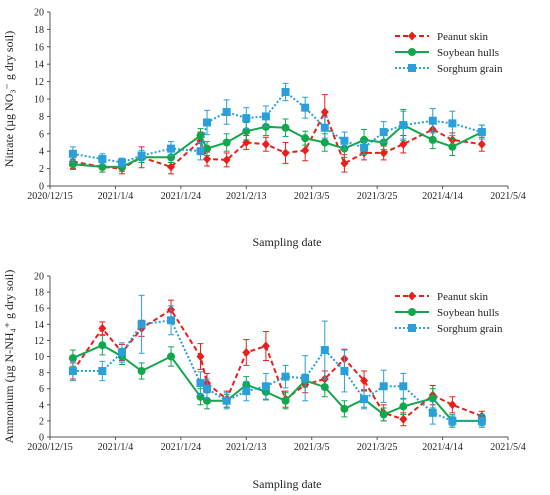 Image resolution: width=550 pixels, height=495 pixels. I want to click on legend-label: Soybean hulls, so click(468, 53).